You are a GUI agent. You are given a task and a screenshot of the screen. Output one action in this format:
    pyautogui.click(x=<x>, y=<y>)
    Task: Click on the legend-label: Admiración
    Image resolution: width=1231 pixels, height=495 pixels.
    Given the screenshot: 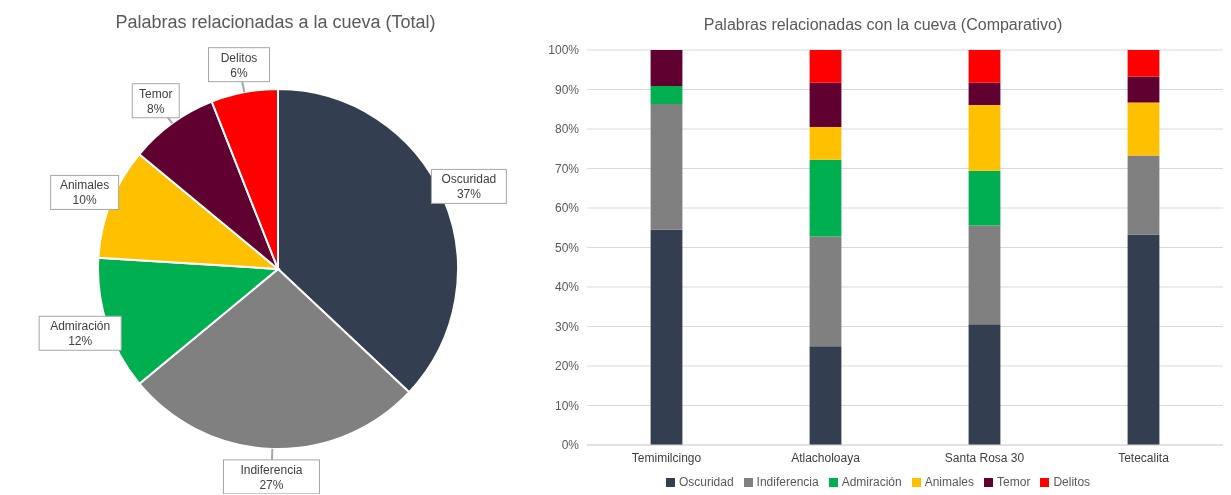 What is the action you would take?
    pyautogui.click(x=871, y=482)
    